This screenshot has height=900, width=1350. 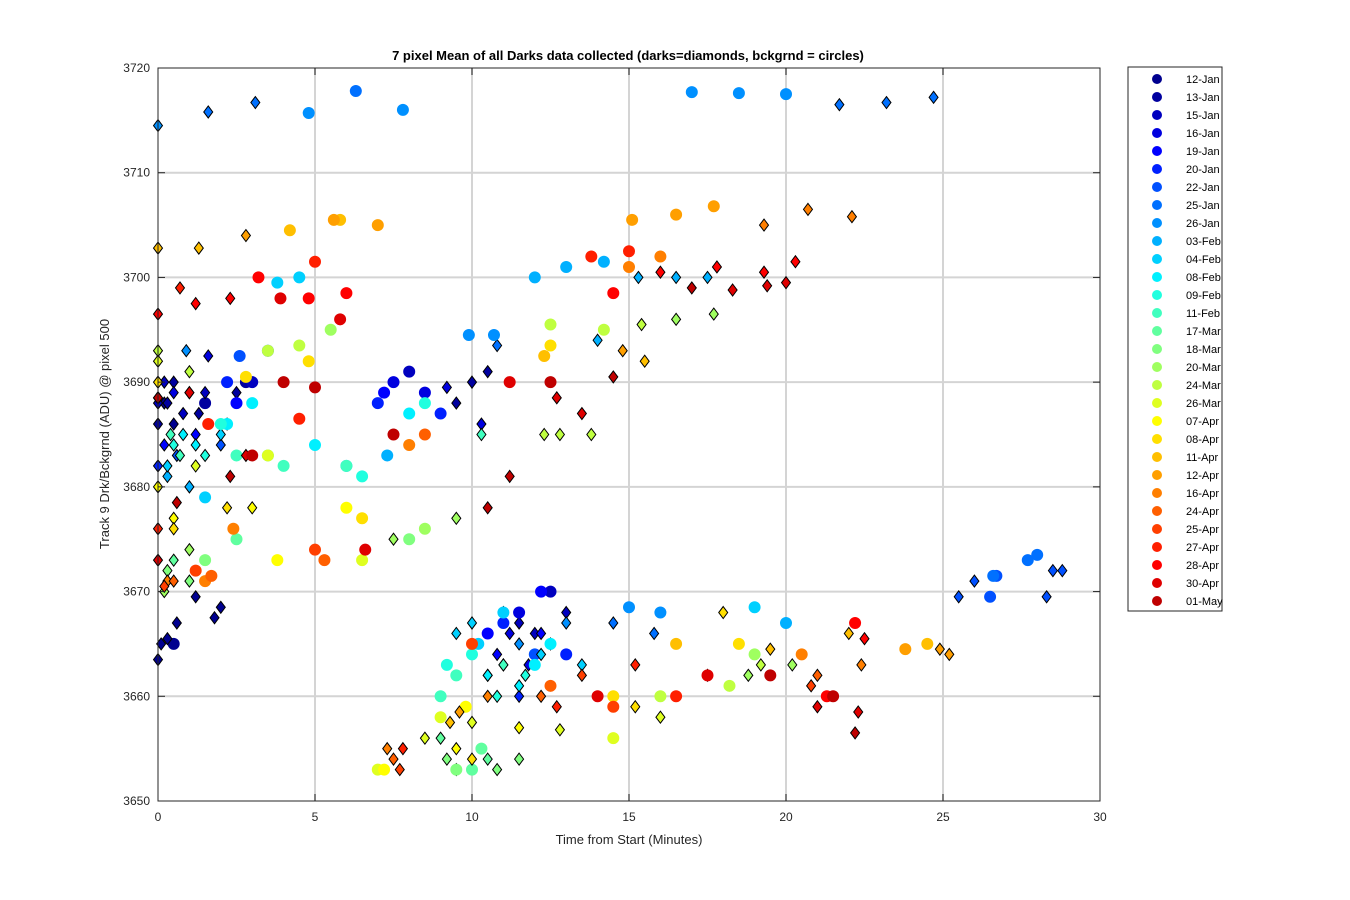 What do you see at coordinates (1203, 80) in the screenshot?
I see `legend-label: 12-Jan` at bounding box center [1203, 80].